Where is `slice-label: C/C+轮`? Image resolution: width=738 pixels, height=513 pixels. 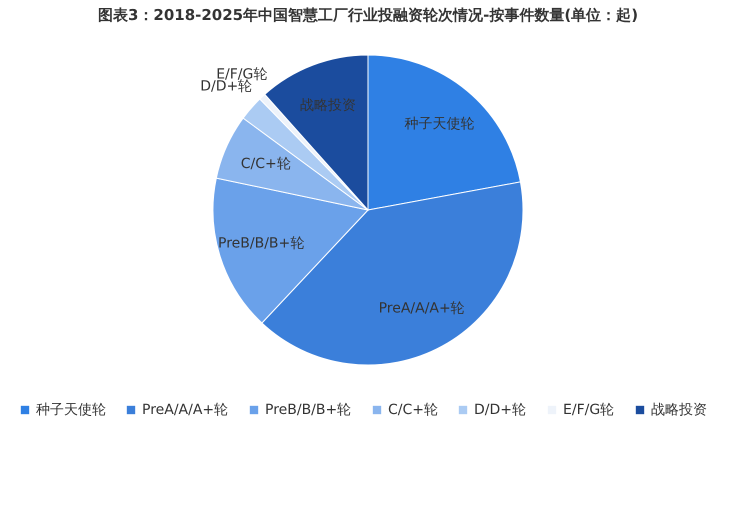 slice-label: C/C+轮 is located at coordinates (265, 164).